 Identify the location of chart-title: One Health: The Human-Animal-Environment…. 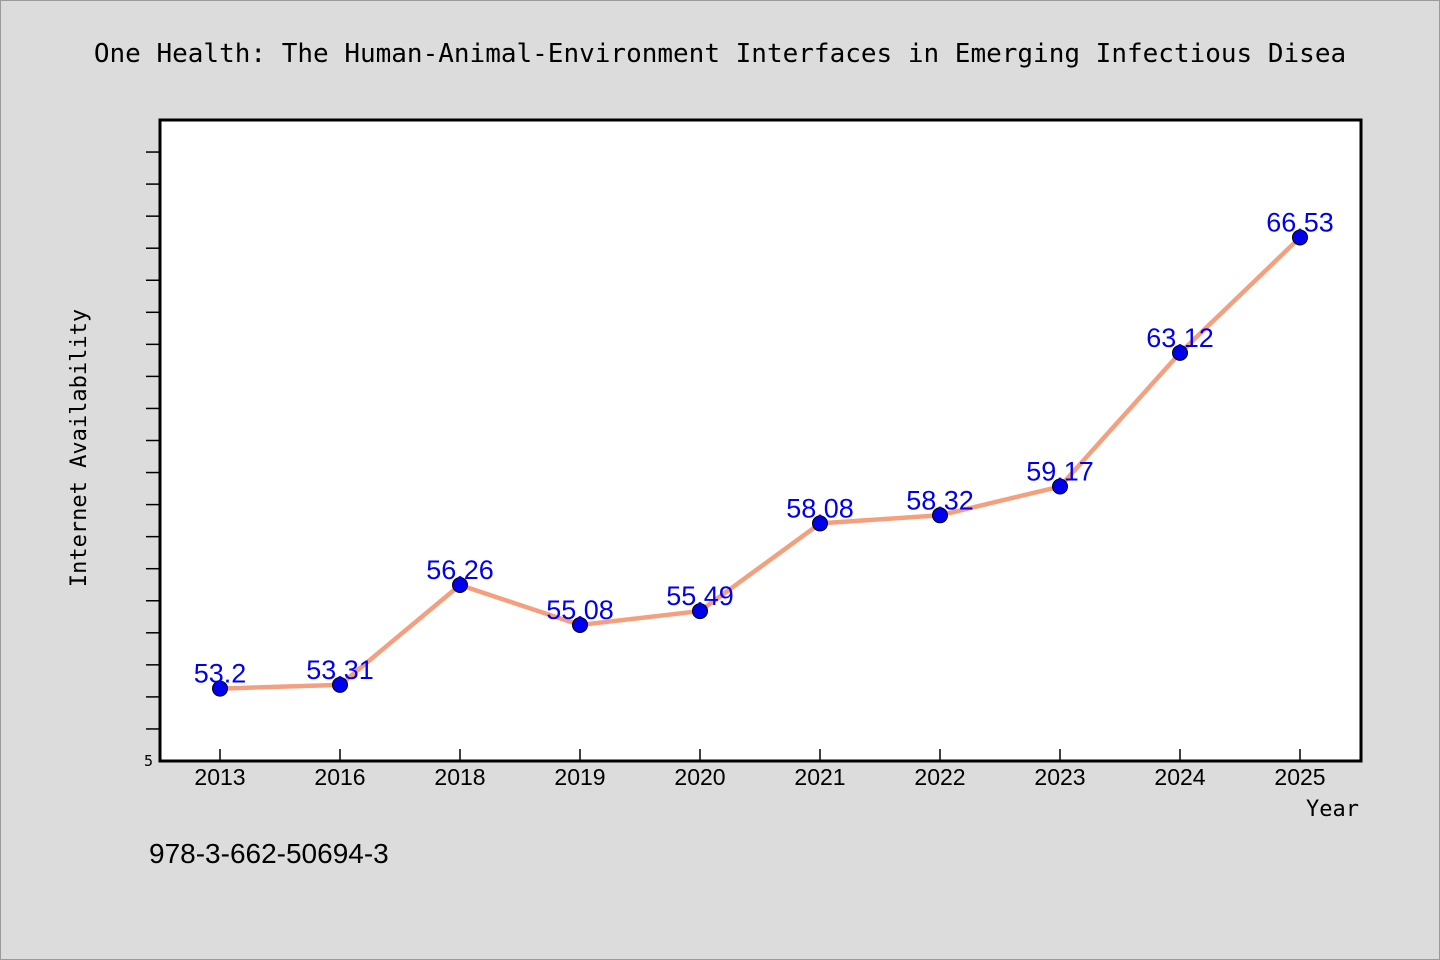
(720, 54).